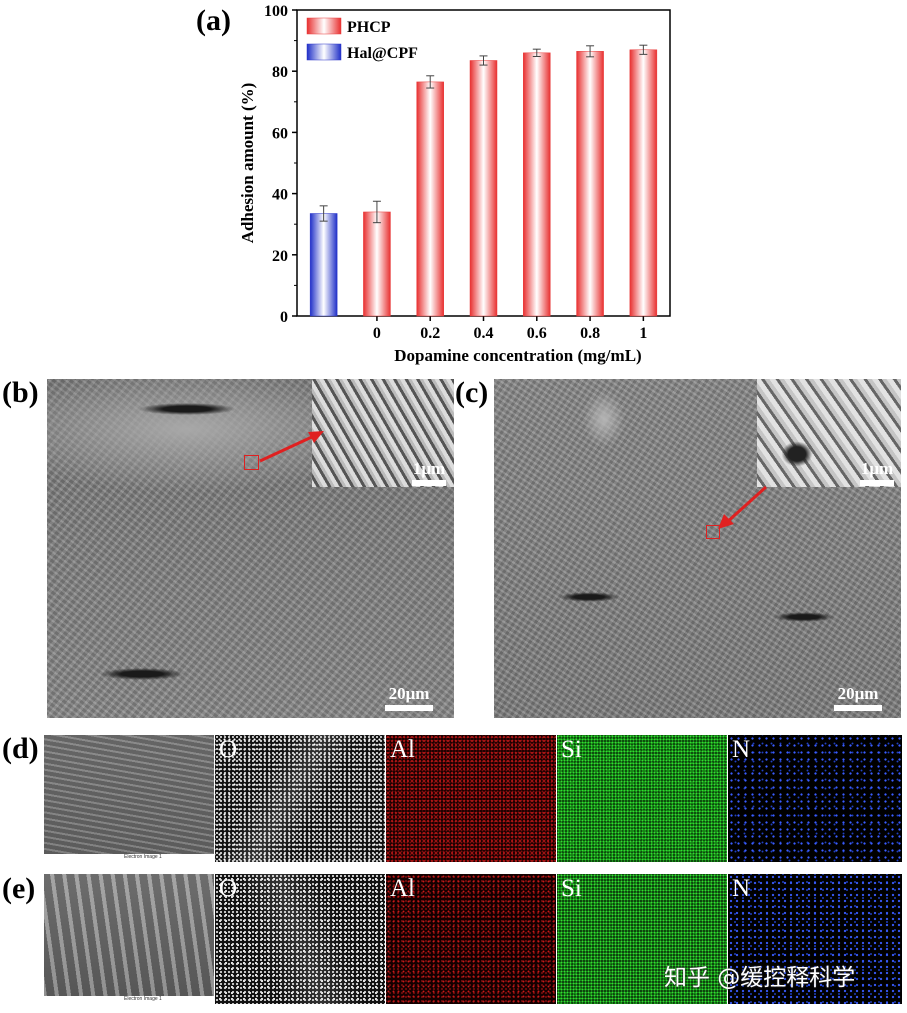  Describe the element at coordinates (280, 195) in the screenshot. I see `y-tick-label: 40` at that location.